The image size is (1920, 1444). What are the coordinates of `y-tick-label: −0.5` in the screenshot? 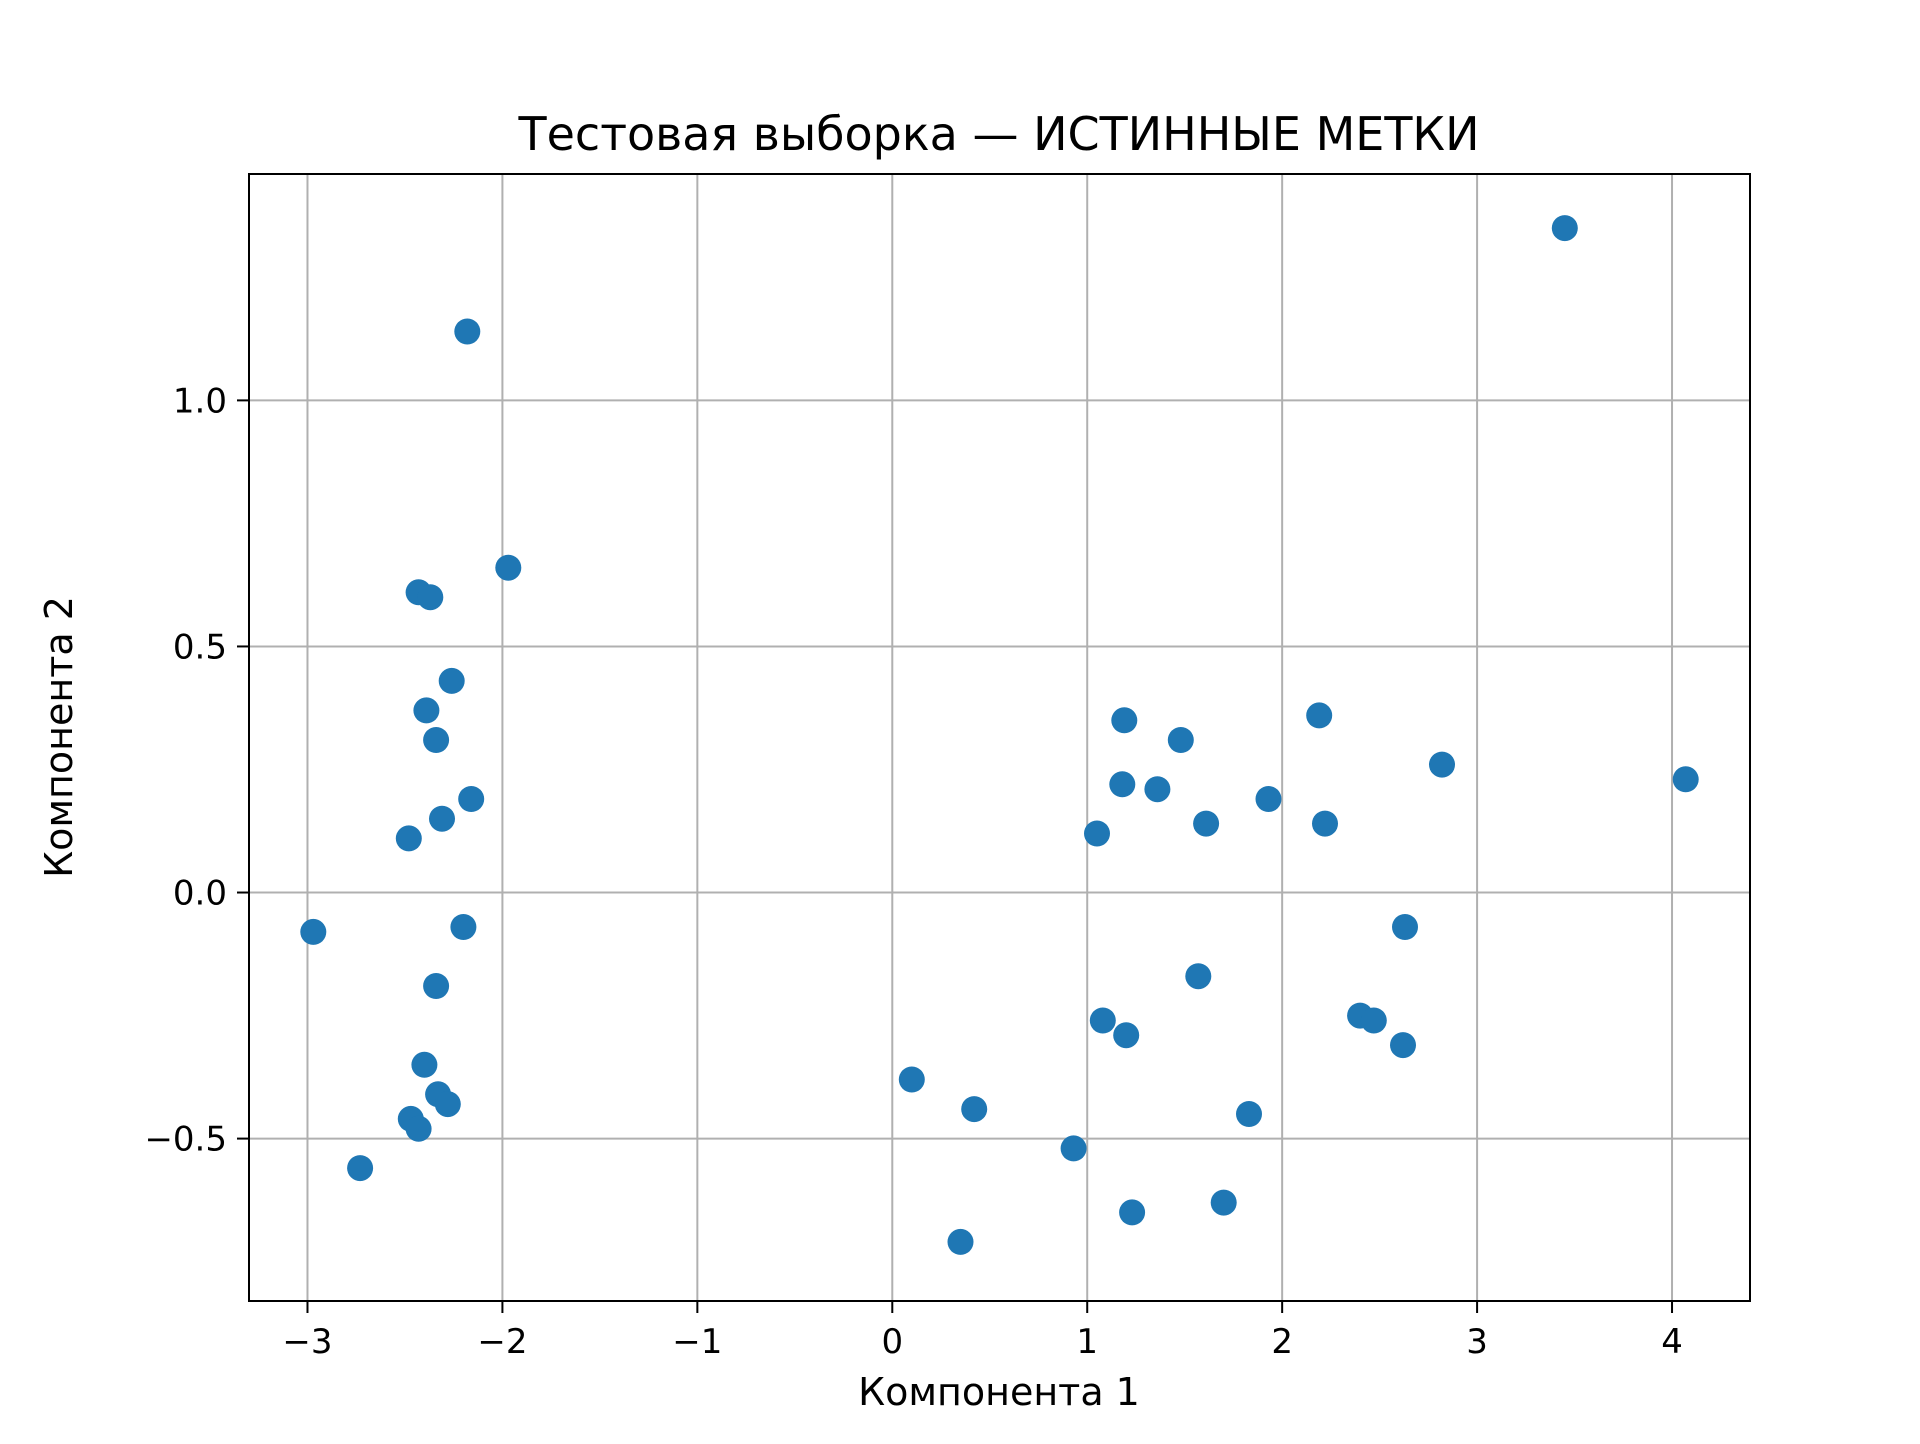 It's located at (185, 1139).